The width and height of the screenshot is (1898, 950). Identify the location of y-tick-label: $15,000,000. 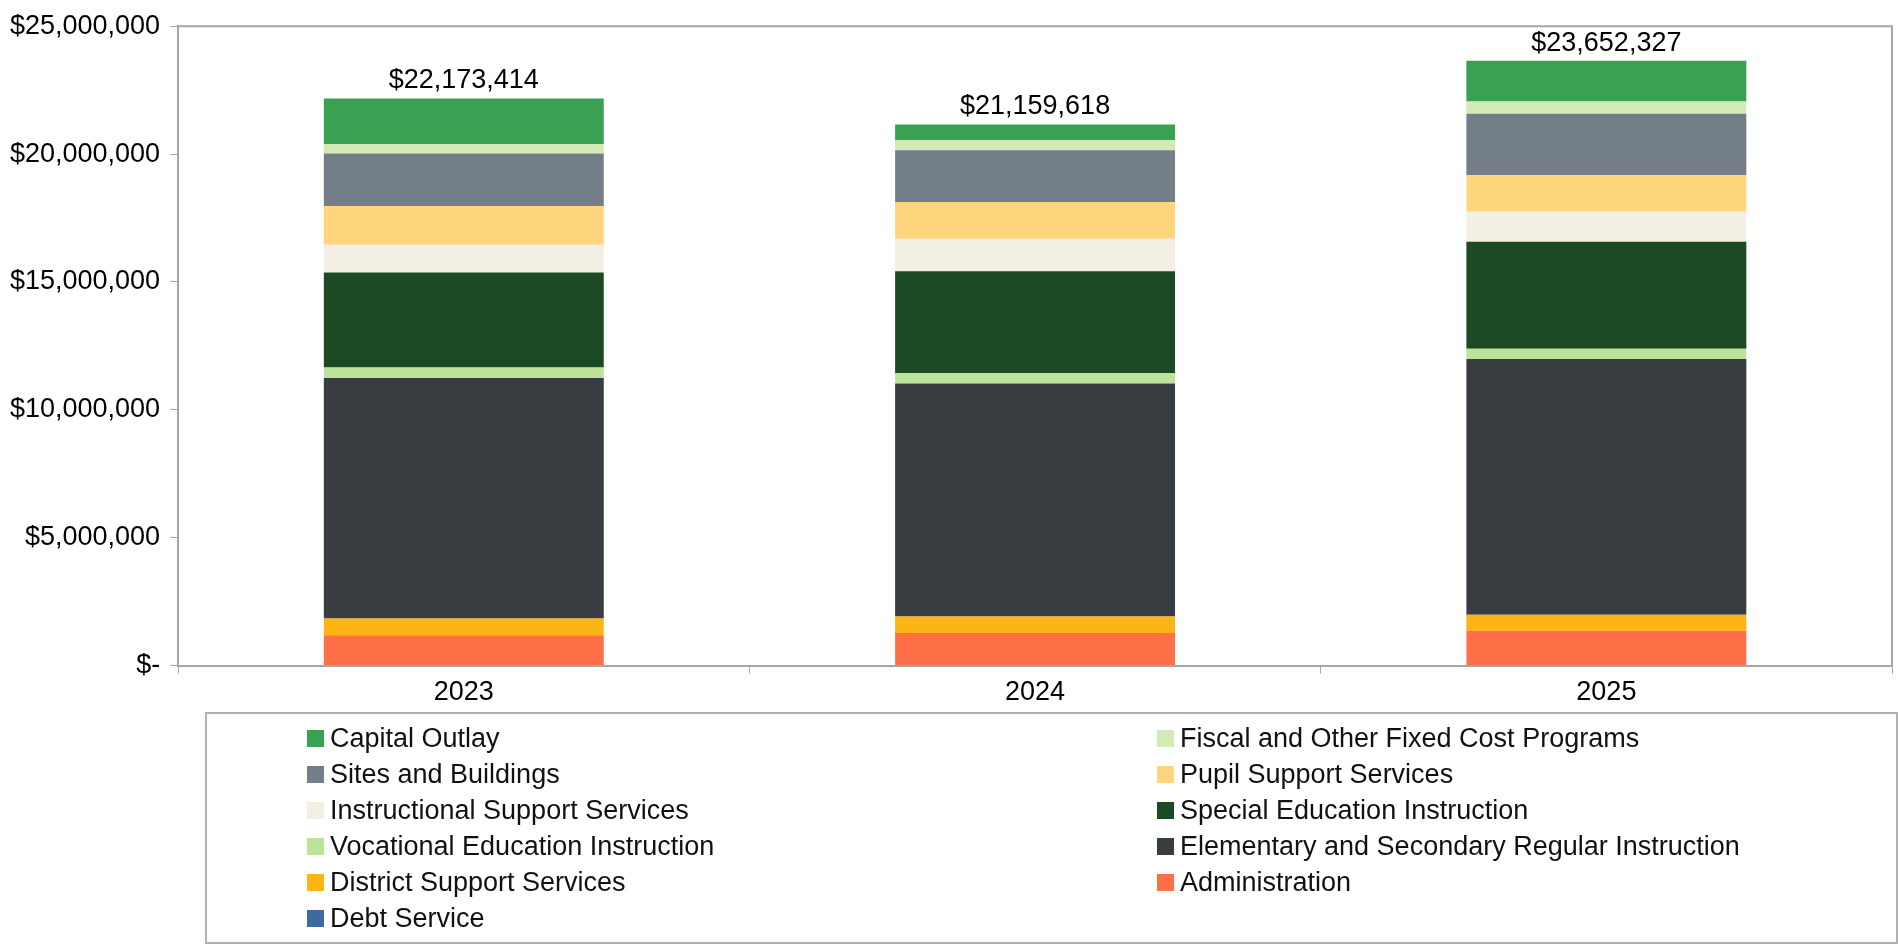
(85, 280).